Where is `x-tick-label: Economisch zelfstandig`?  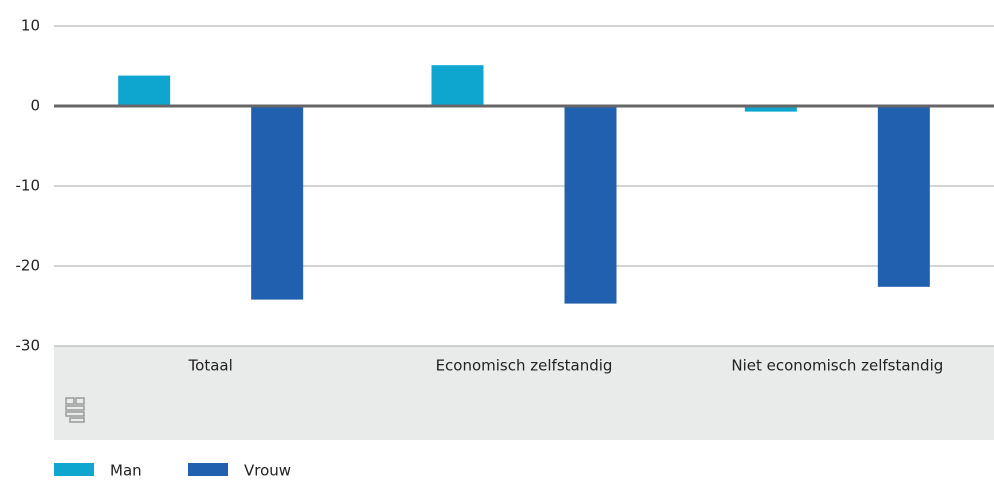 x-tick-label: Economisch zelfstandig is located at coordinates (524, 366).